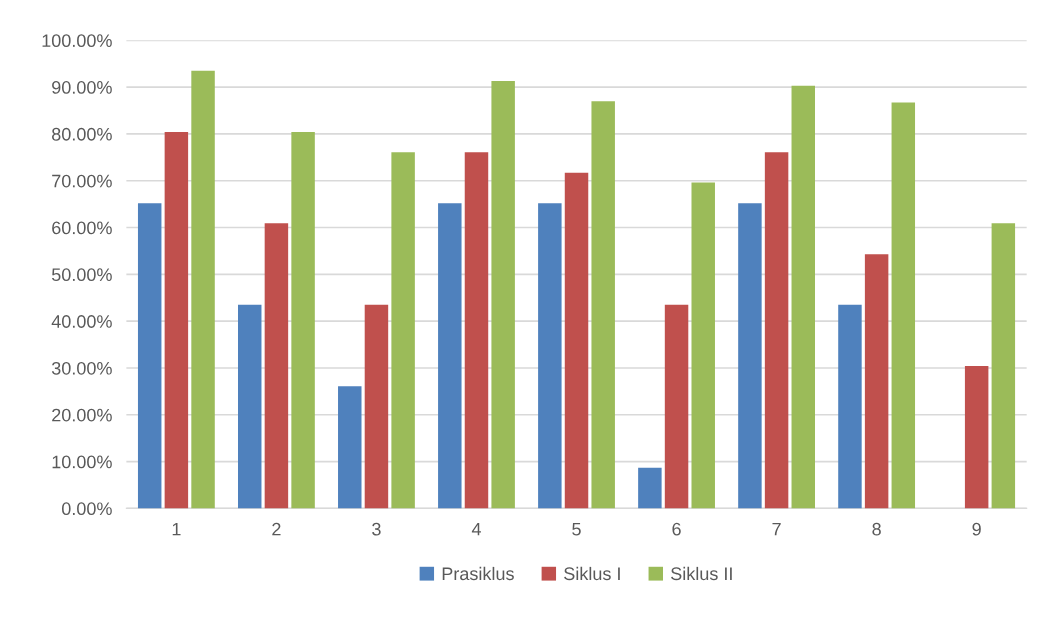  What do you see at coordinates (576, 529) in the screenshot?
I see `x-tick-label: 5` at bounding box center [576, 529].